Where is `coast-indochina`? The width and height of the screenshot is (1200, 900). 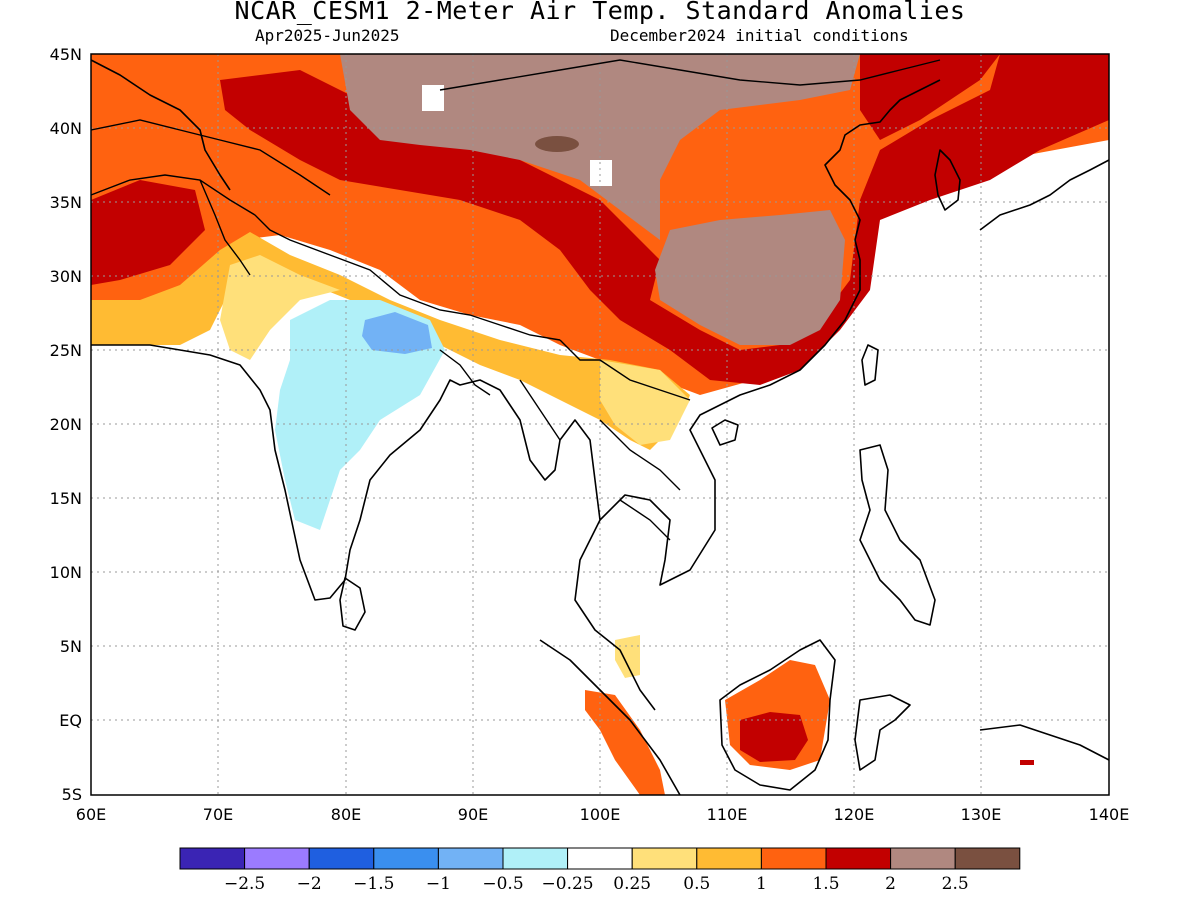
coast-indochina is located at coordinates (730, 412).